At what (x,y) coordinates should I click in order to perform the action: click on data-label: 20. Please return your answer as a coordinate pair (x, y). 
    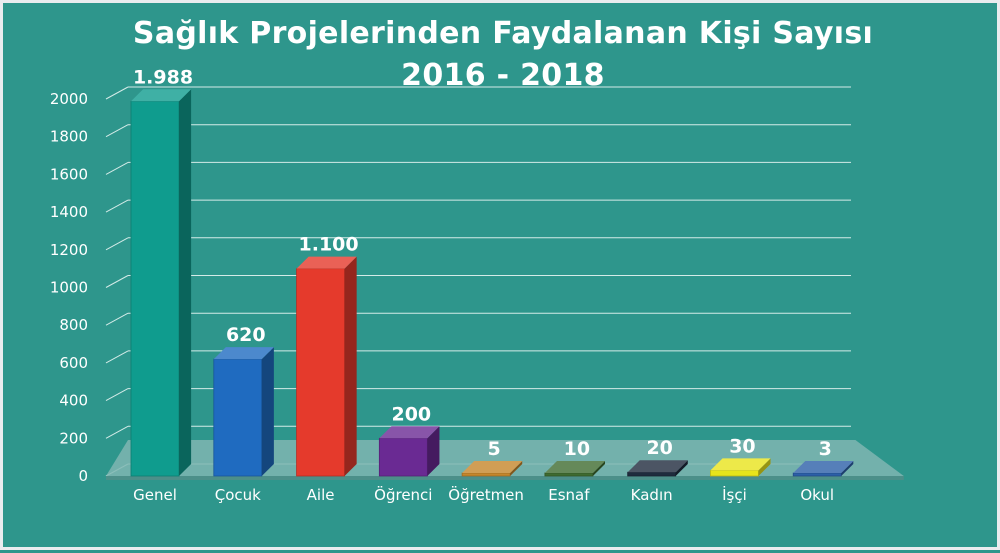
    Looking at the image, I should click on (659, 448).